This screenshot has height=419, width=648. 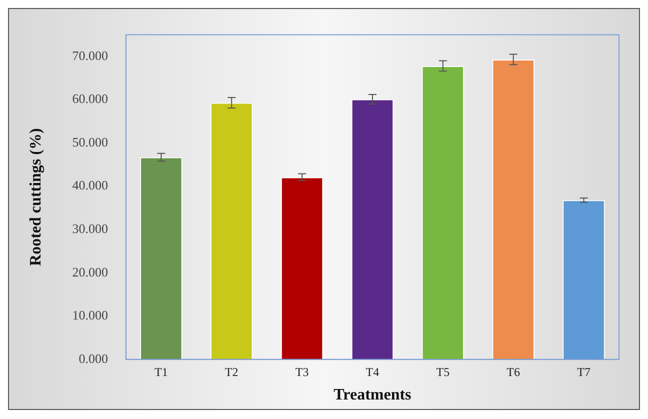 What do you see at coordinates (90, 185) in the screenshot?
I see `y-tick-label: 40.000` at bounding box center [90, 185].